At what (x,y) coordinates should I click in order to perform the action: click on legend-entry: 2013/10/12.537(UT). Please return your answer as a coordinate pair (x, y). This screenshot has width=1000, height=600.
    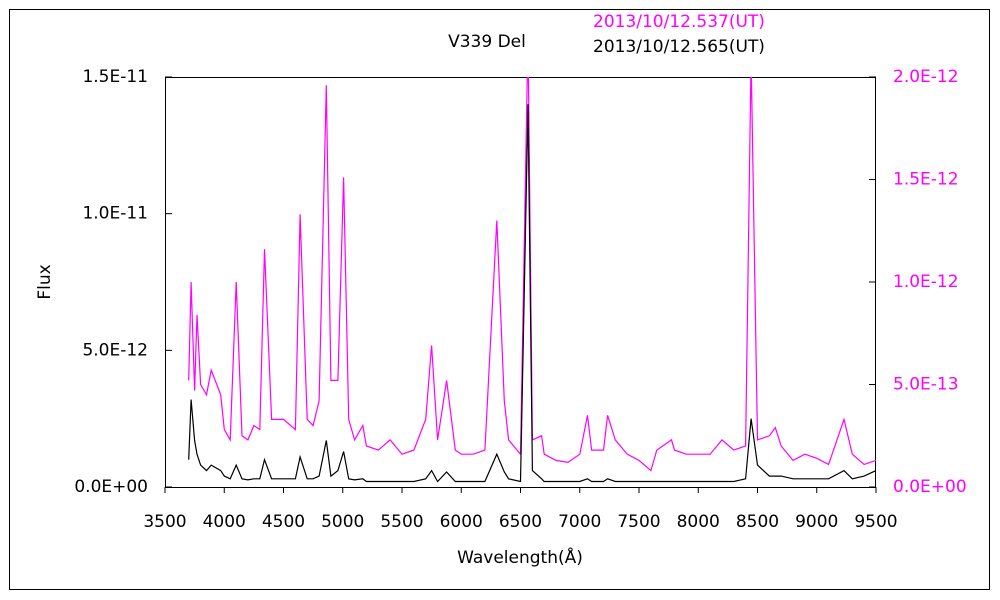
    Looking at the image, I should click on (679, 22).